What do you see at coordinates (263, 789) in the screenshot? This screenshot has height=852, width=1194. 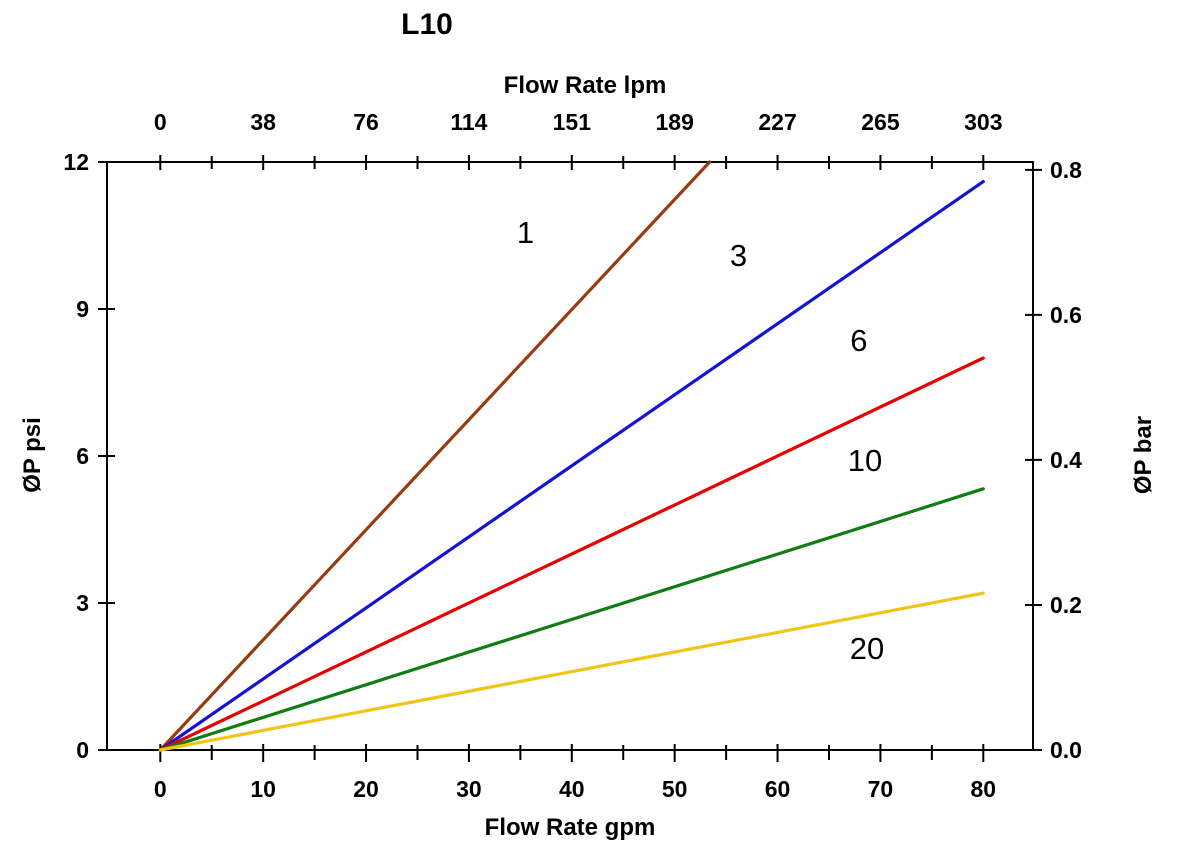 I see `x-tick-label-gpm: 10` at bounding box center [263, 789].